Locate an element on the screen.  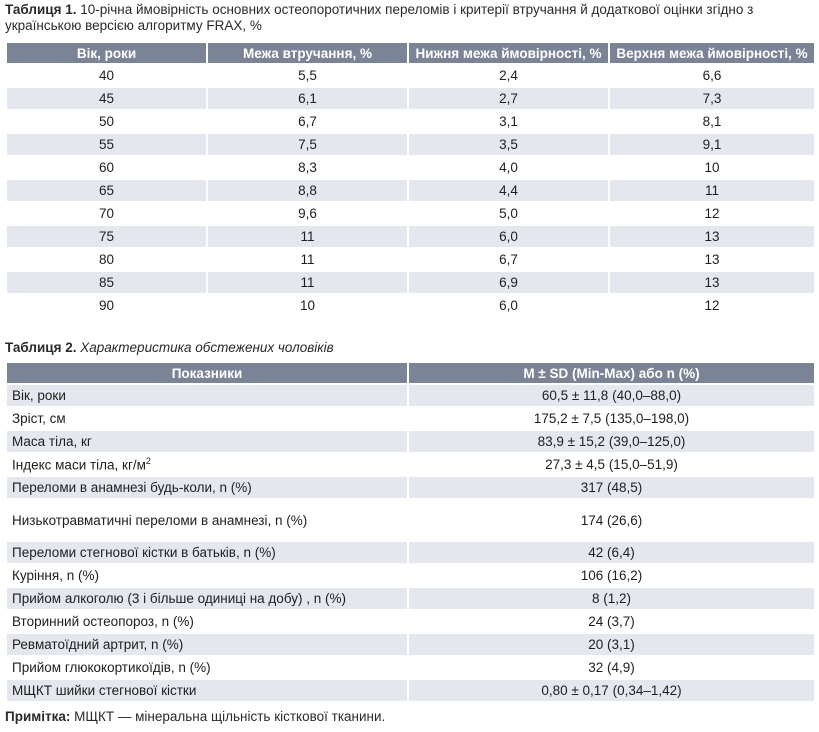
value-cell: 175,2 ± 7,5 (135,0–198,0) is located at coordinates (611, 418).